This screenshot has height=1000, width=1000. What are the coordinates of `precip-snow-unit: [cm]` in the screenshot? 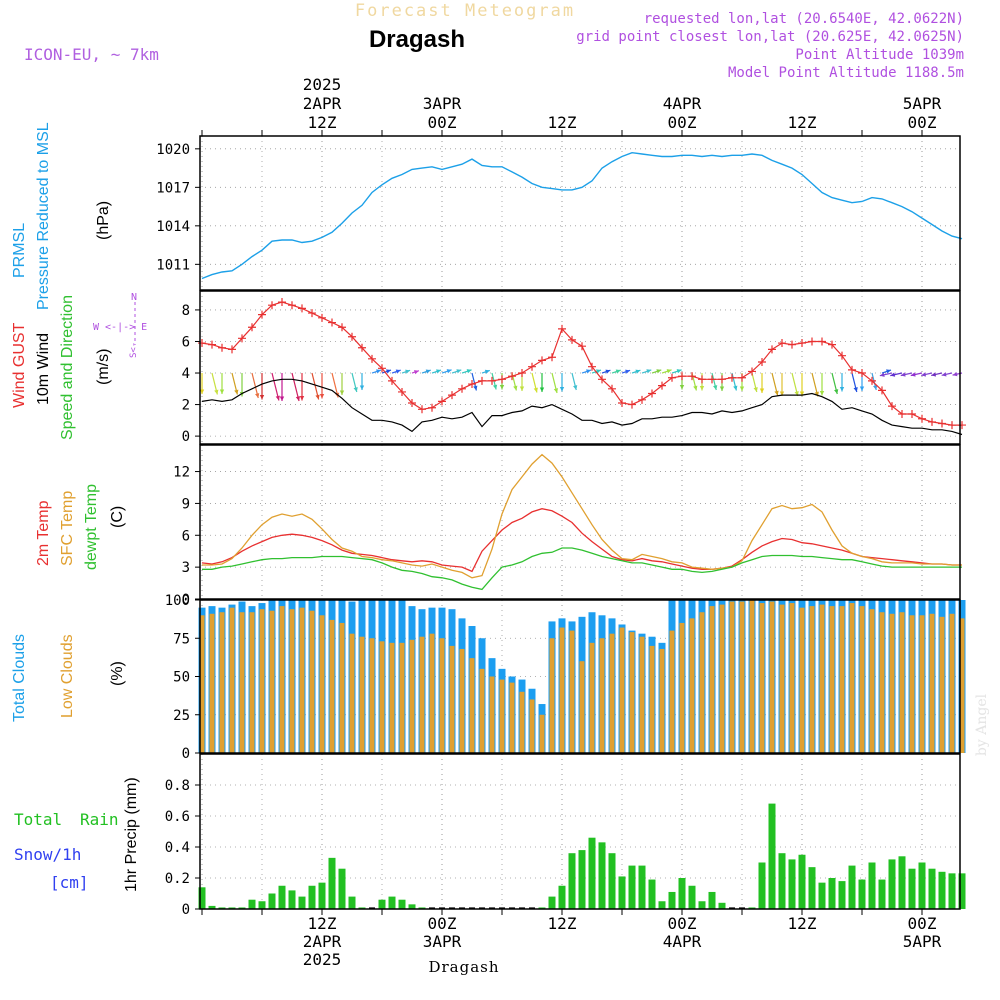 It's located at (69, 882).